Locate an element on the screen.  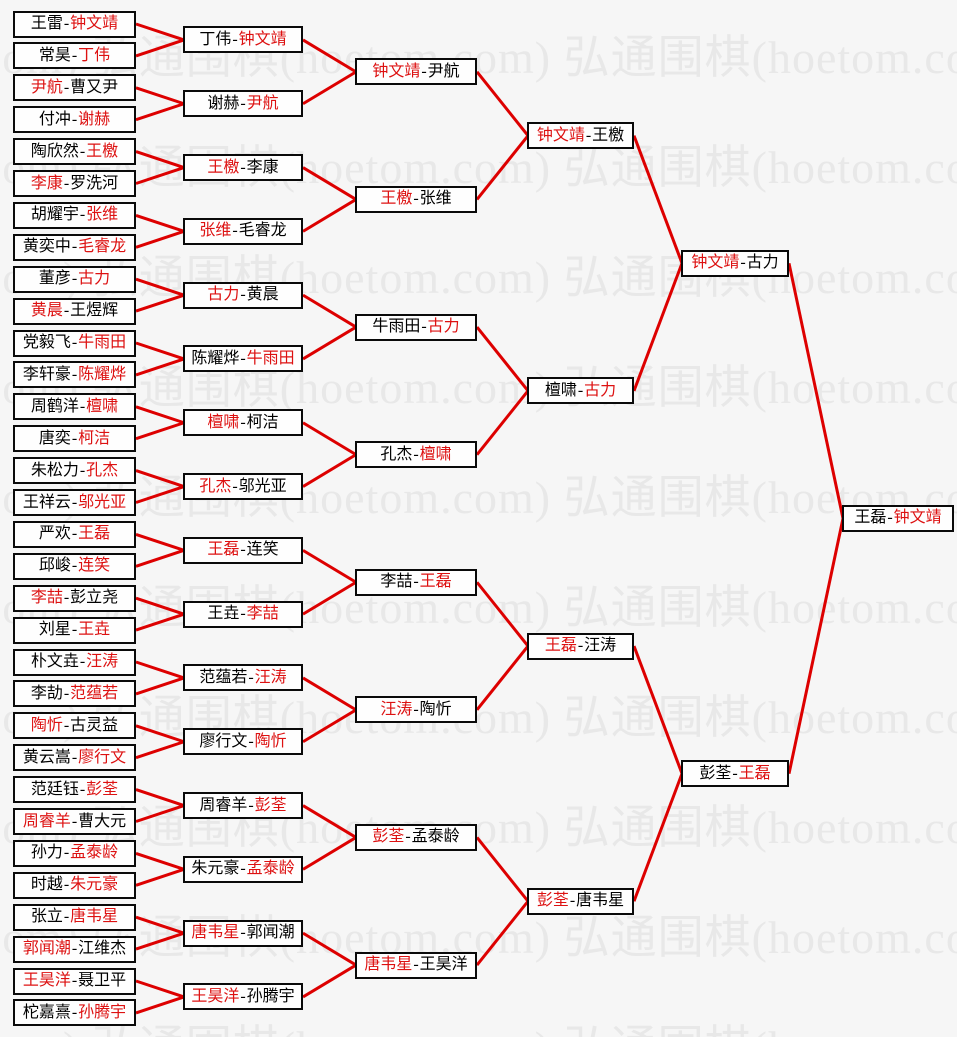
match-box-r1-11: 党毅飞 - 牛雨田 is located at coordinates (74, 343).